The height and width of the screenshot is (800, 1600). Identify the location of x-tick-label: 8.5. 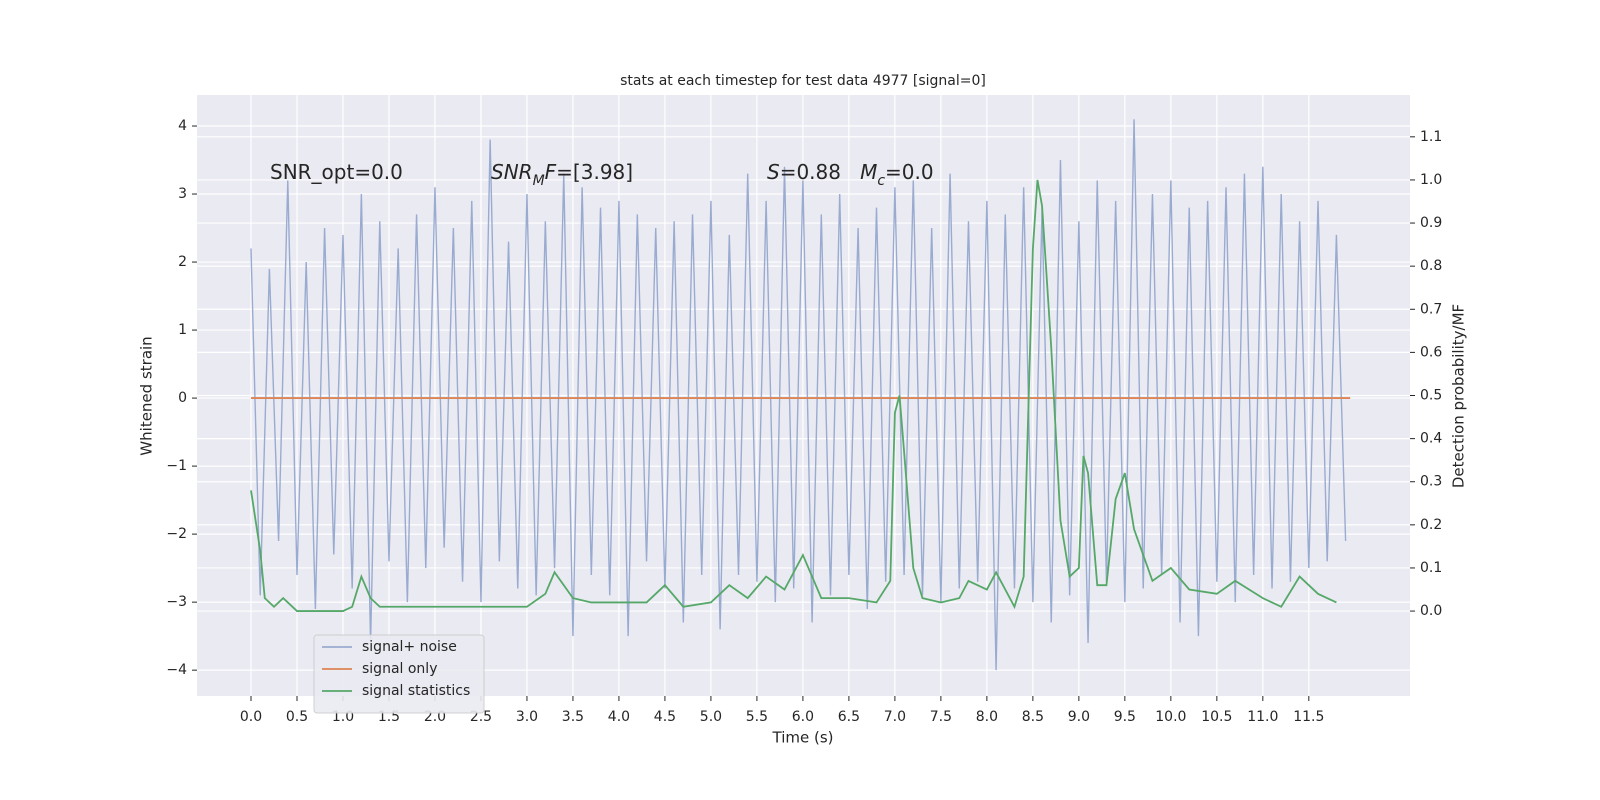
(1033, 717).